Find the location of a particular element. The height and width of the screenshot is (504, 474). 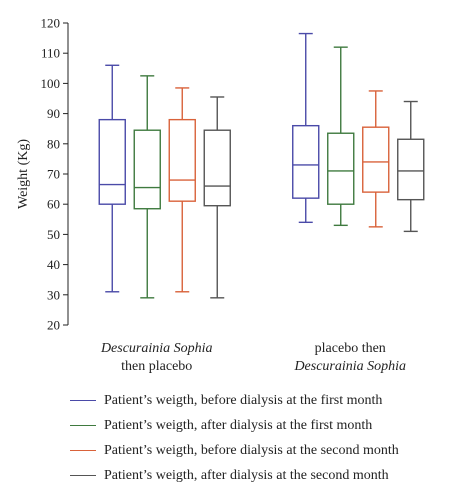

y-tick-label: 20 is located at coordinates (53, 325).